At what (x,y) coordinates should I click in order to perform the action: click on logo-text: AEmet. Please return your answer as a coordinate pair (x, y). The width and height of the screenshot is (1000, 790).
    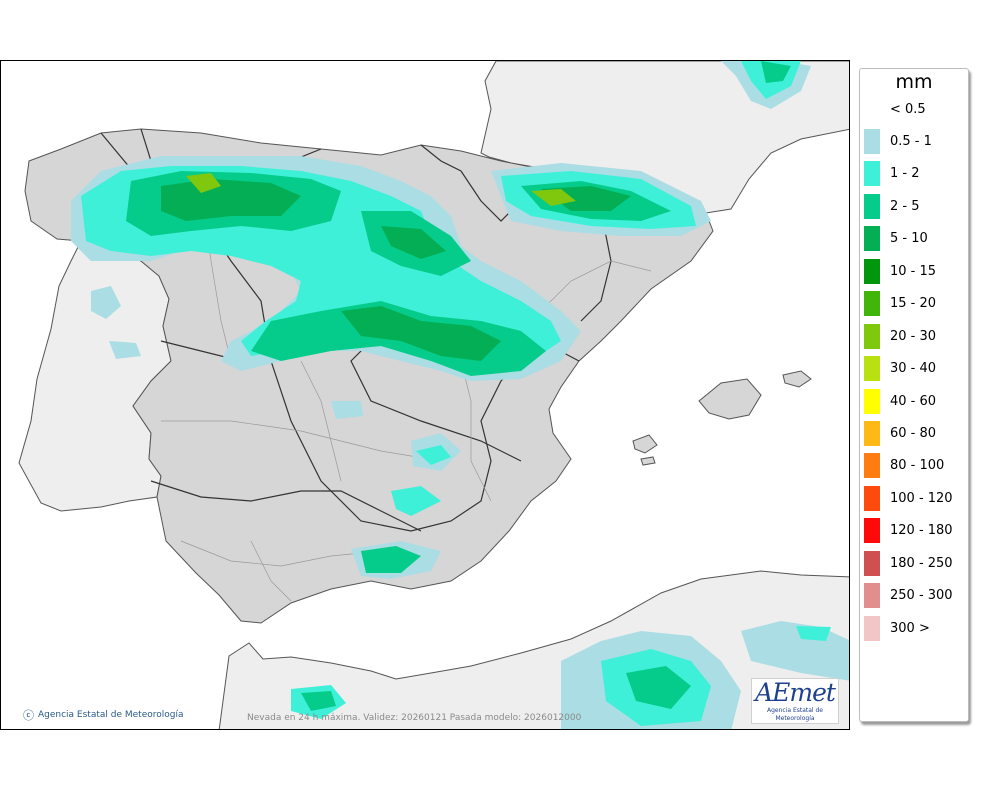
    Looking at the image, I should click on (795, 692).